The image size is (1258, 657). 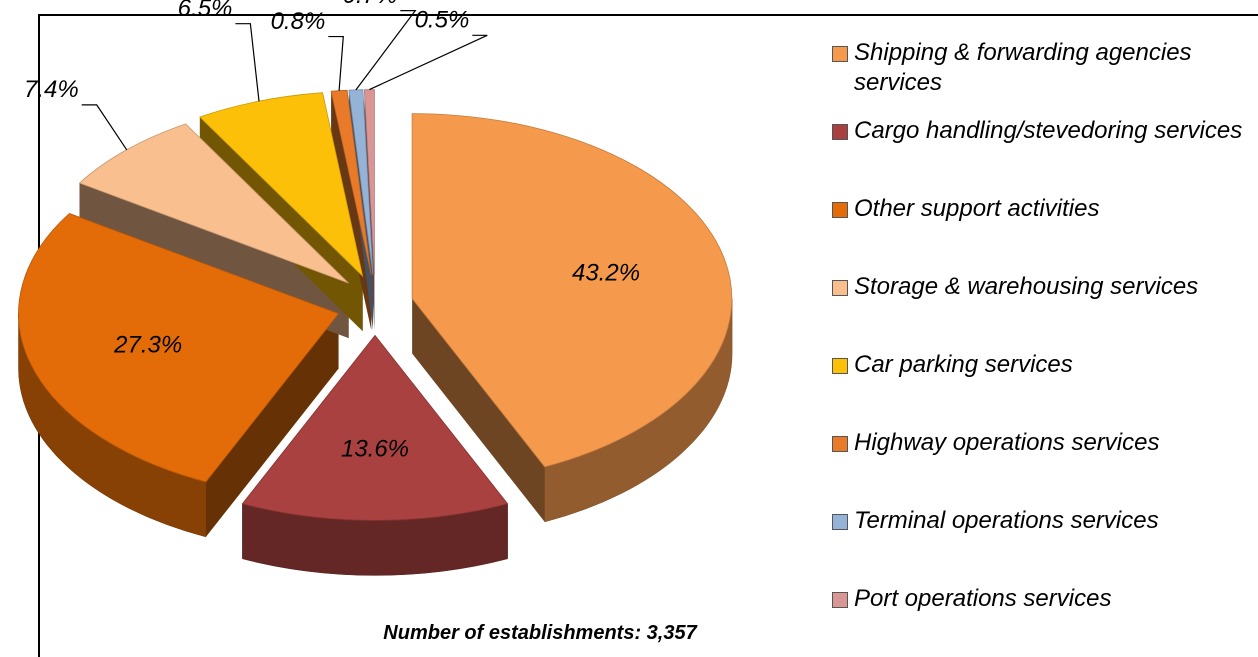 What do you see at coordinates (1007, 442) in the screenshot?
I see `legend-label: Highway operations services` at bounding box center [1007, 442].